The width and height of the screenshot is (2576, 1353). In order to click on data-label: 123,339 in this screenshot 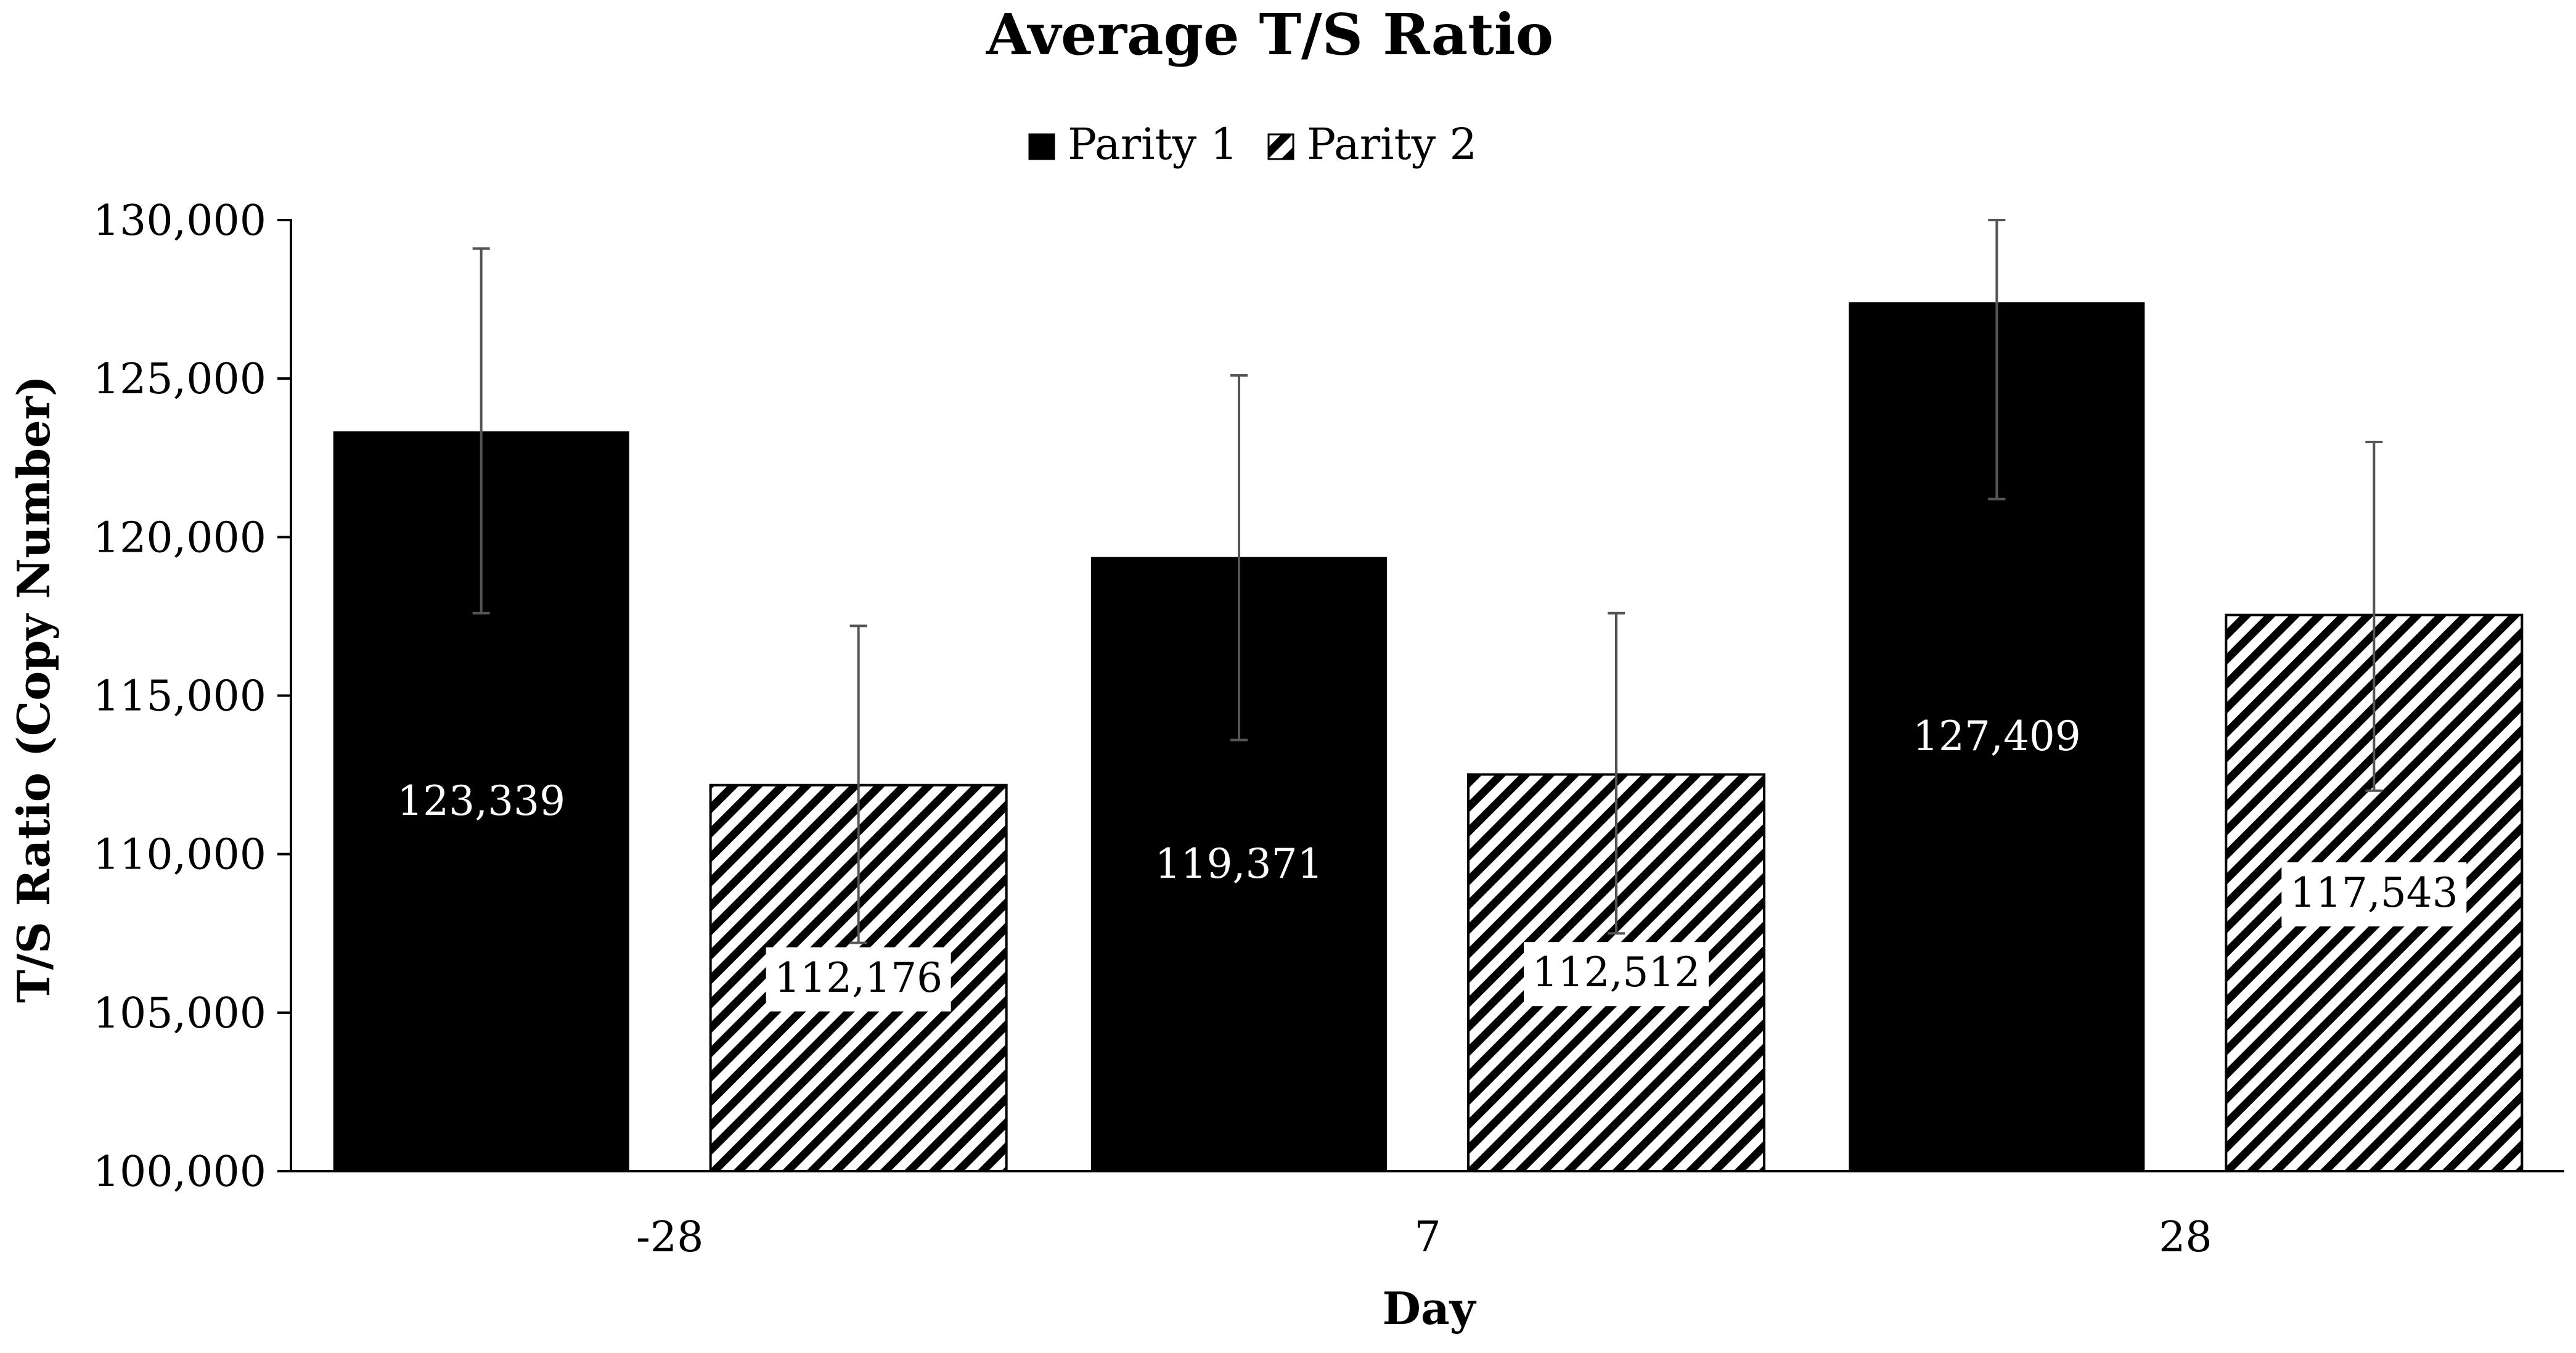, I will do `click(481, 801)`.